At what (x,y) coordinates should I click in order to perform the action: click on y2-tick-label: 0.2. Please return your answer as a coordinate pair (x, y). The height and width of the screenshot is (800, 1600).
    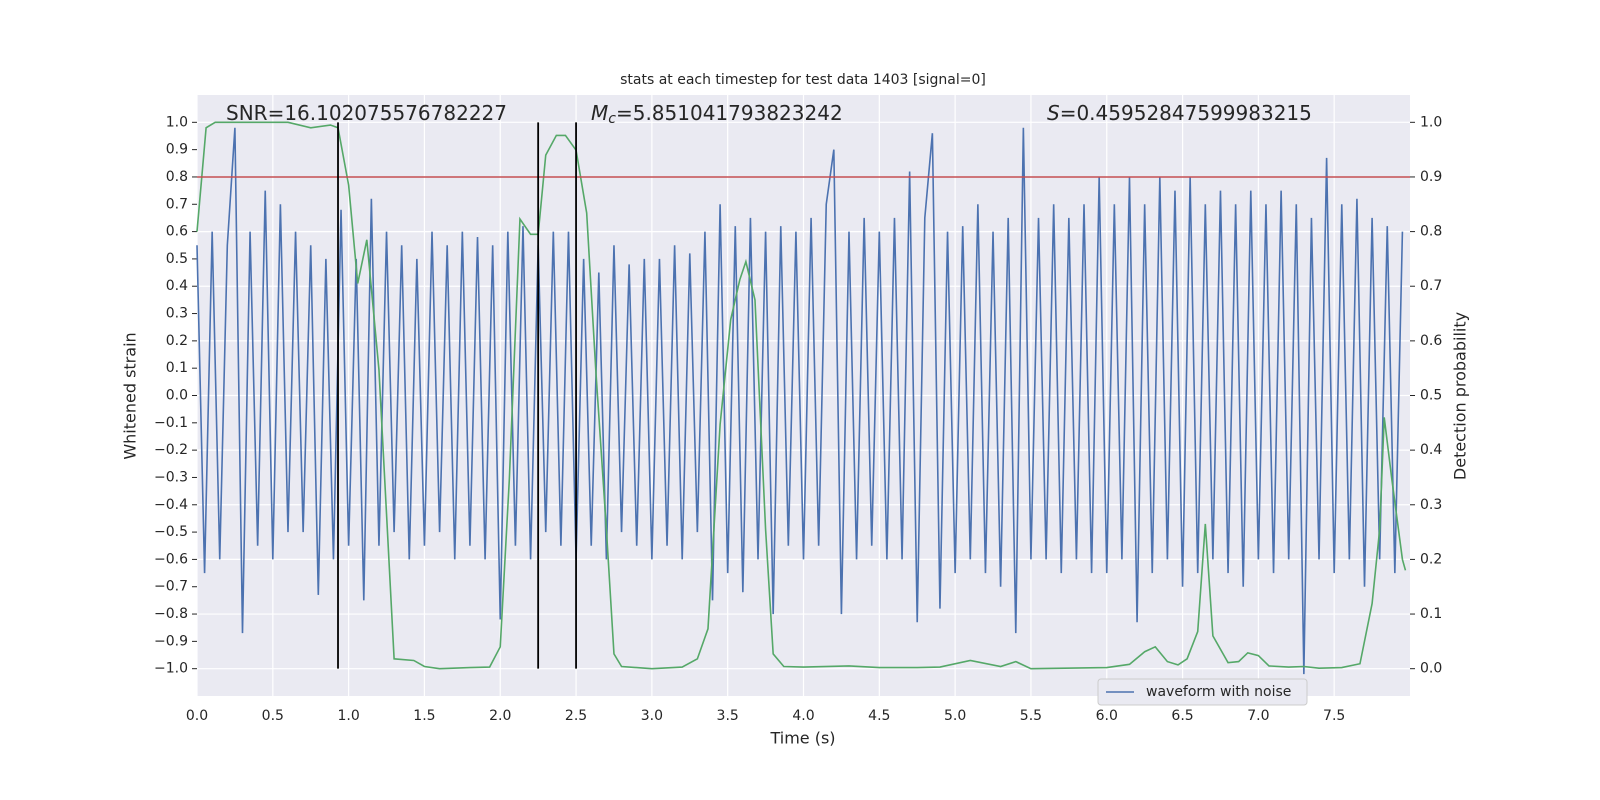
    Looking at the image, I should click on (1431, 559).